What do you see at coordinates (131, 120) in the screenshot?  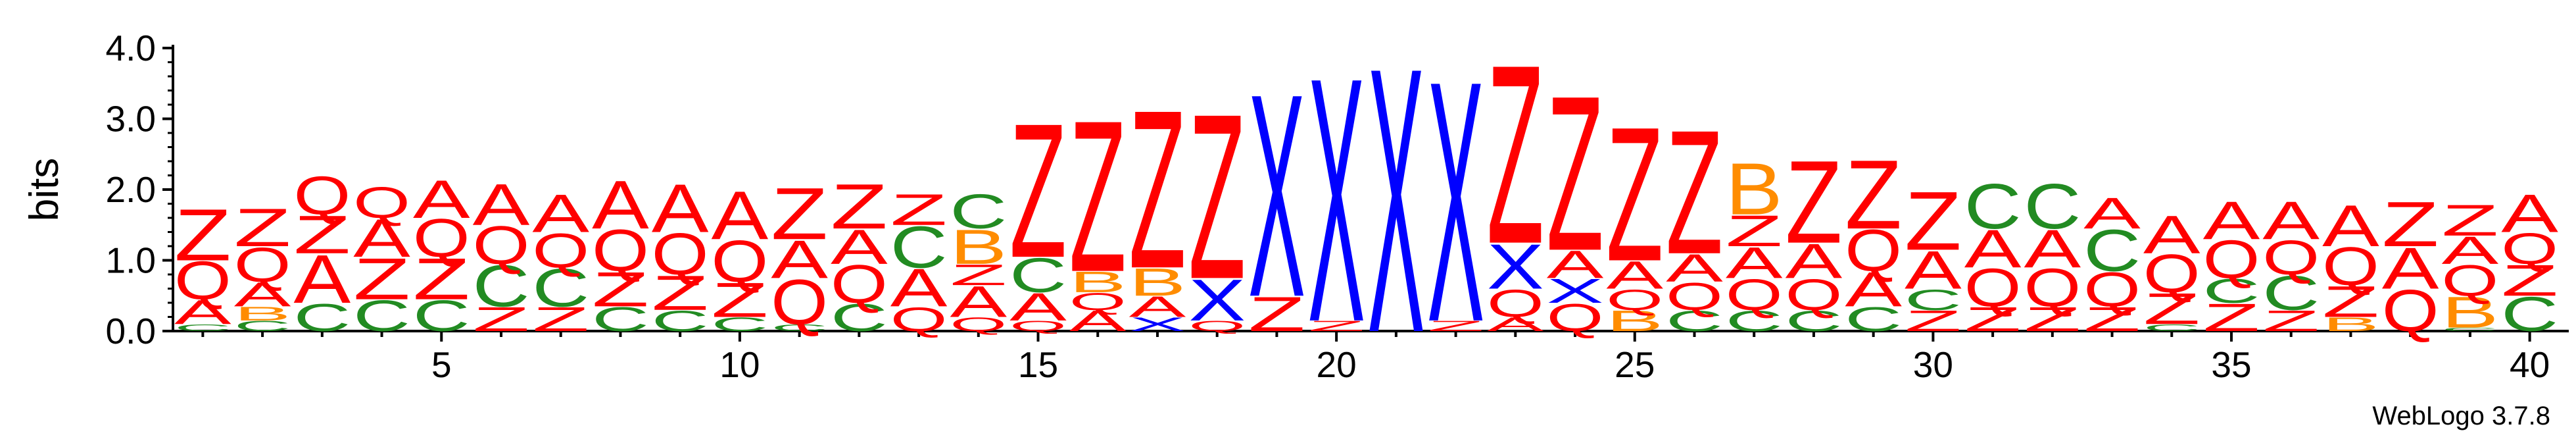 I see `y-tick-label: 3.0` at bounding box center [131, 120].